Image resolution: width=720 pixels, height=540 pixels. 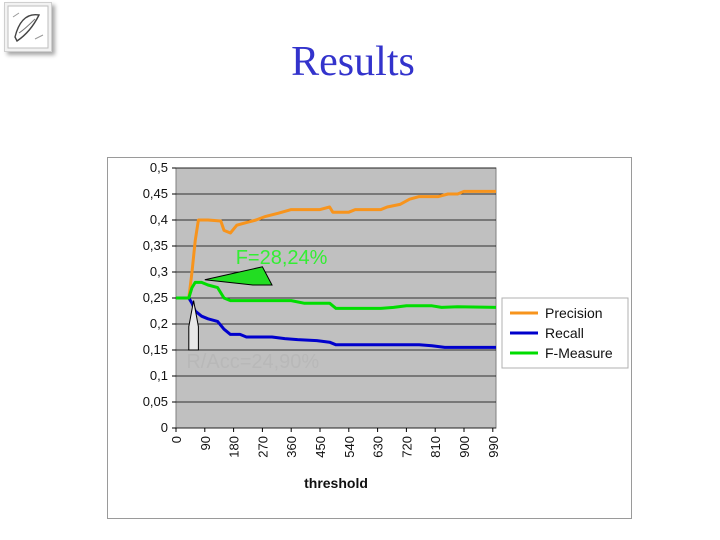 What do you see at coordinates (378, 447) in the screenshot?
I see `x-tick-label: 630` at bounding box center [378, 447].